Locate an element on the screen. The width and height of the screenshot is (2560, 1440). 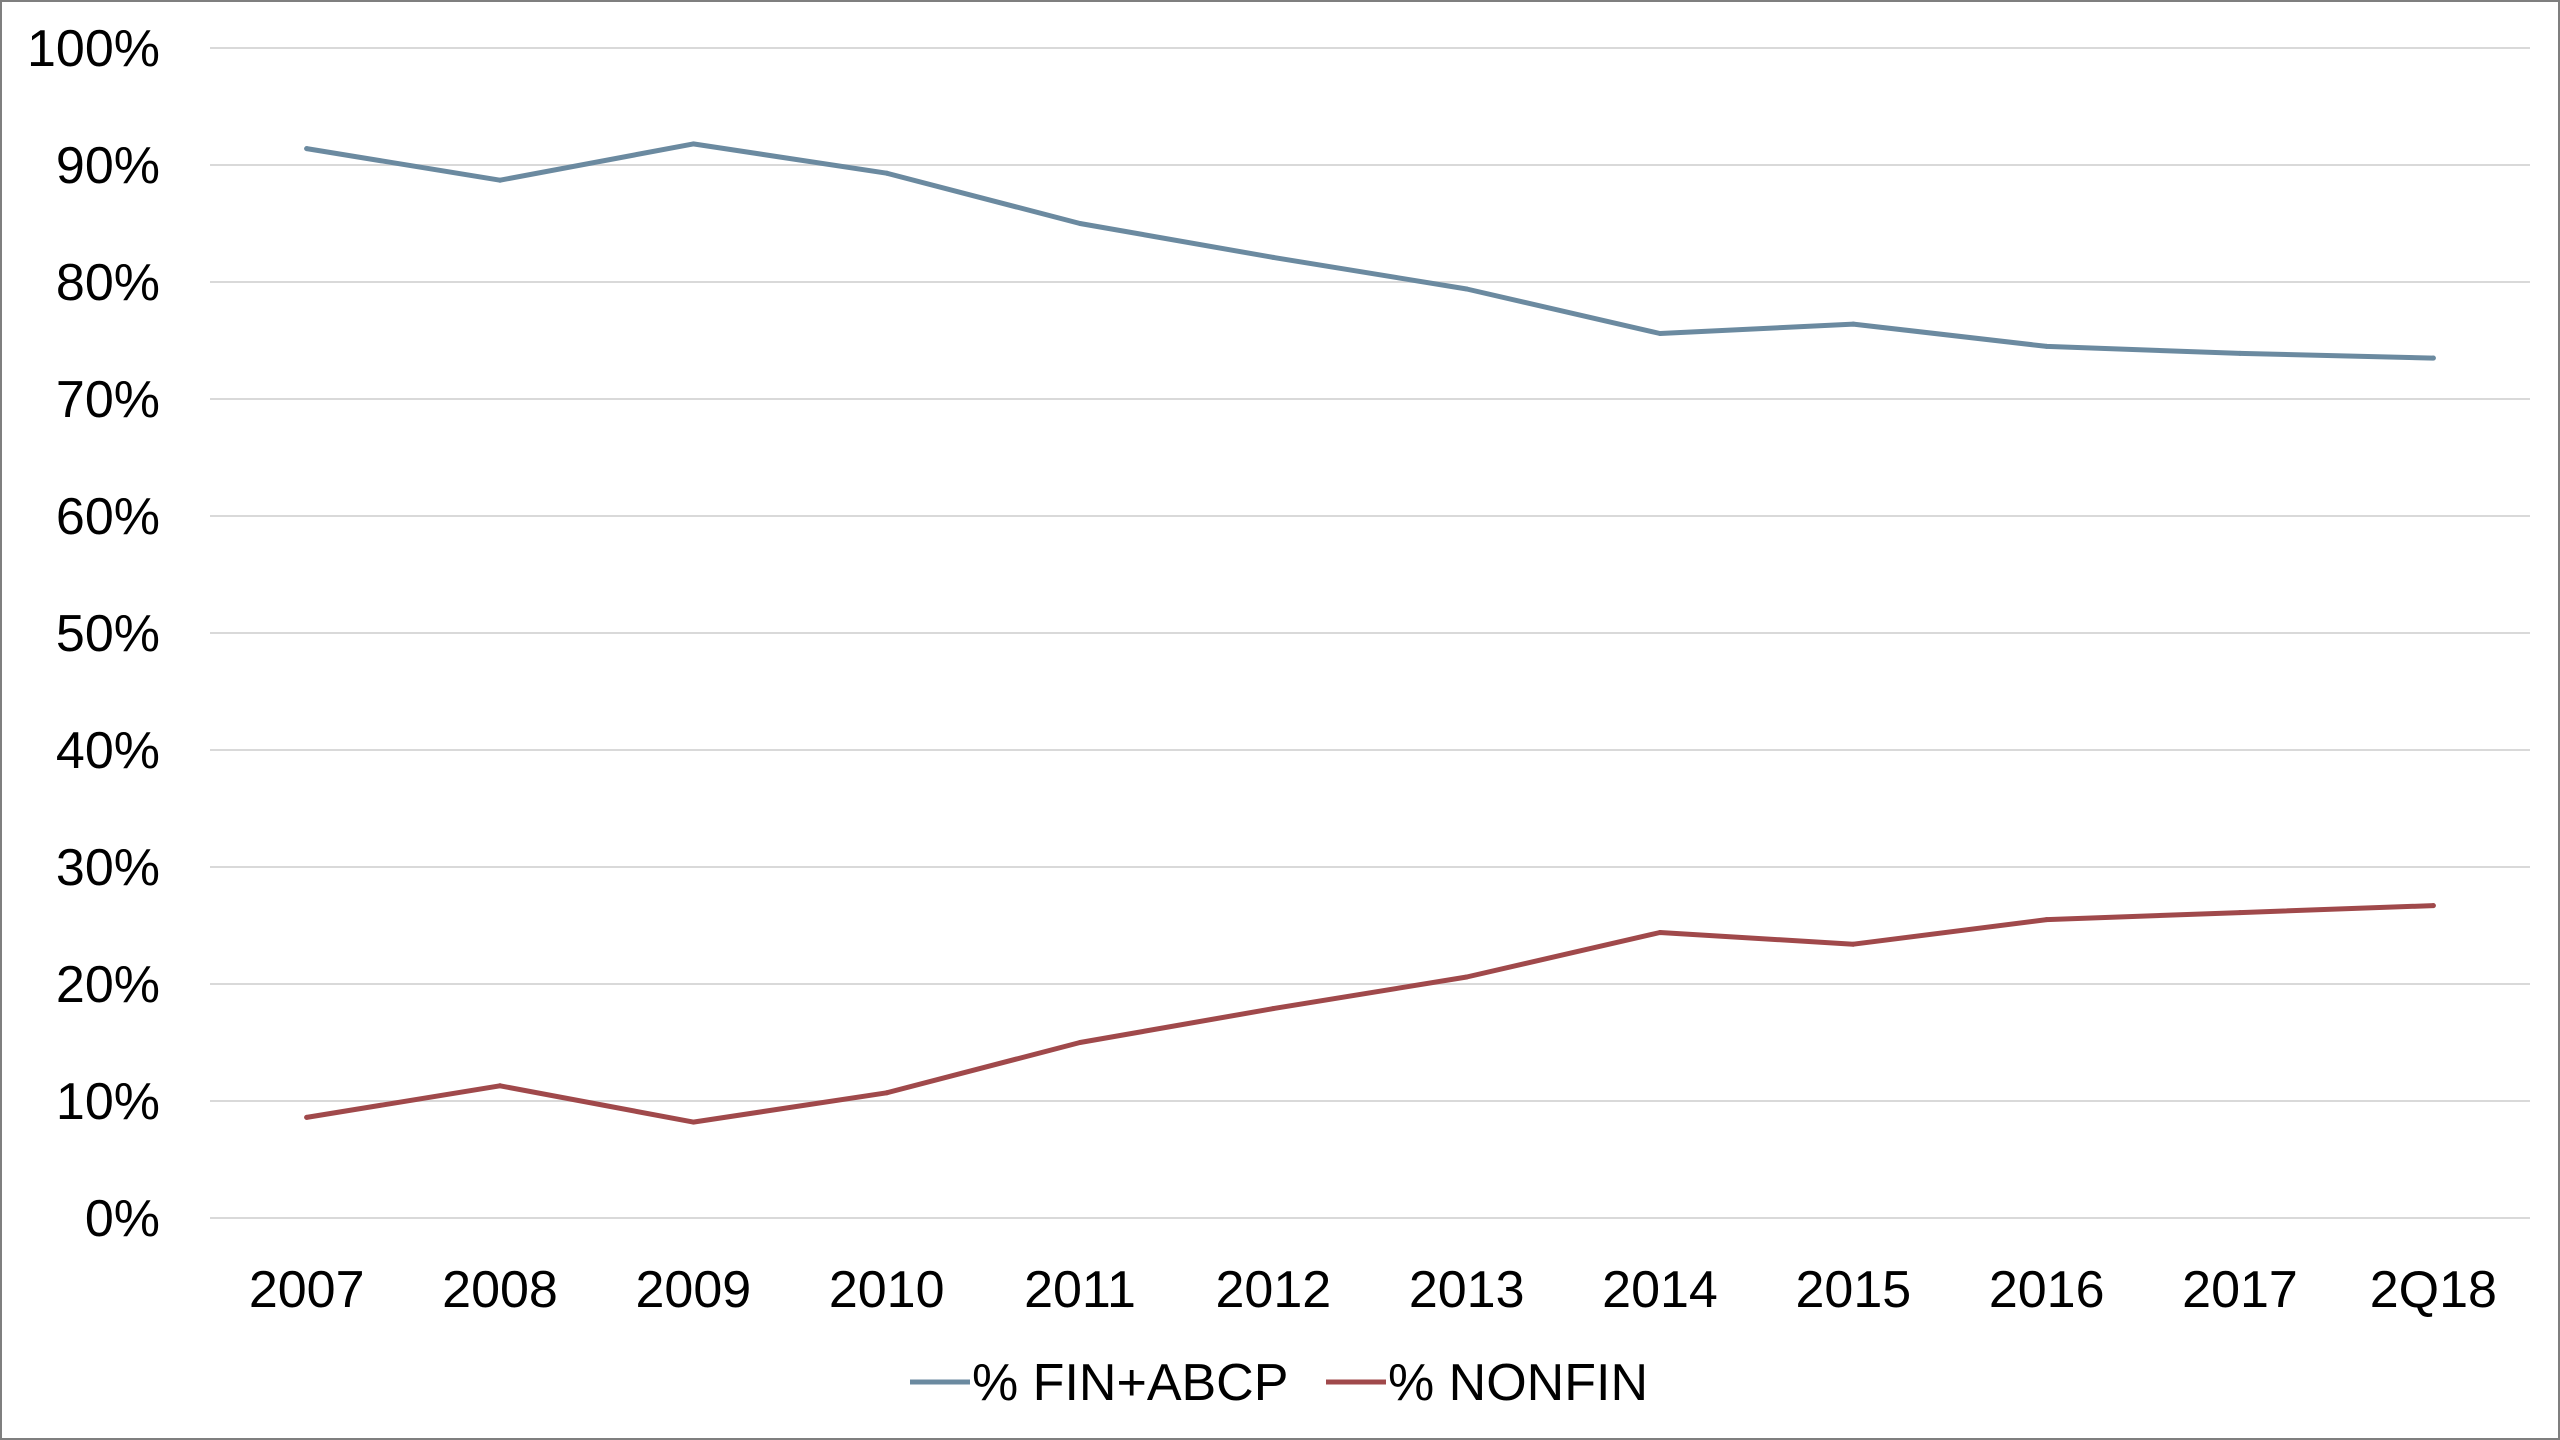
y-tick-label: 0% is located at coordinates (122, 1219).